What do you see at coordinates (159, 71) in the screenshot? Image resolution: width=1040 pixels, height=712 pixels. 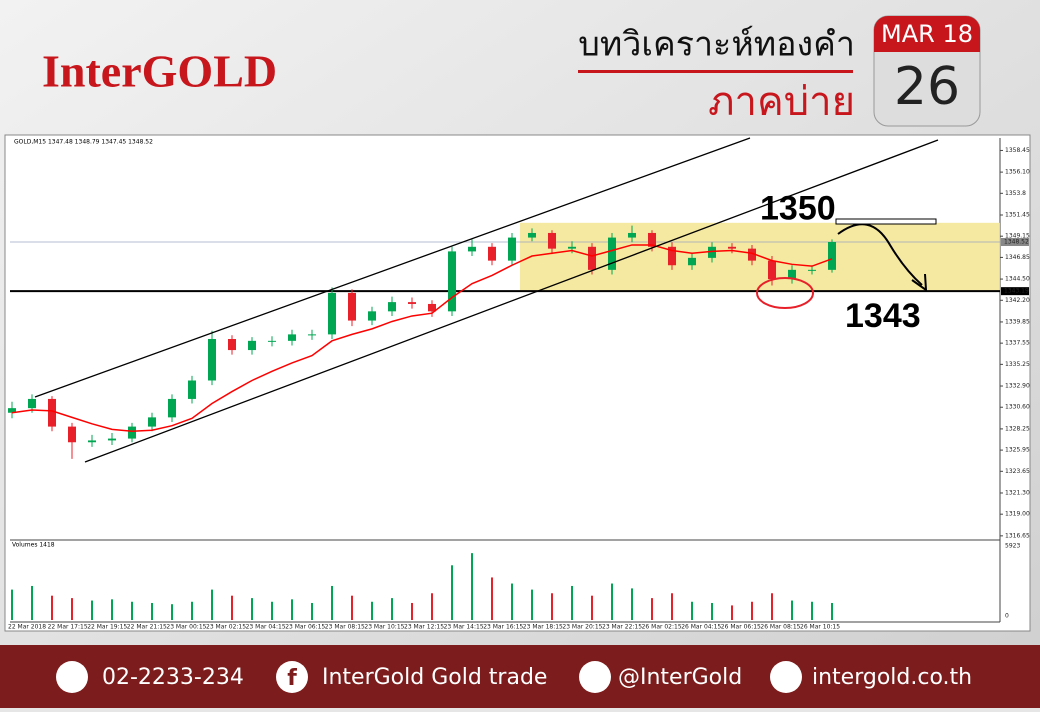 I see `logo: InterGOLD` at bounding box center [159, 71].